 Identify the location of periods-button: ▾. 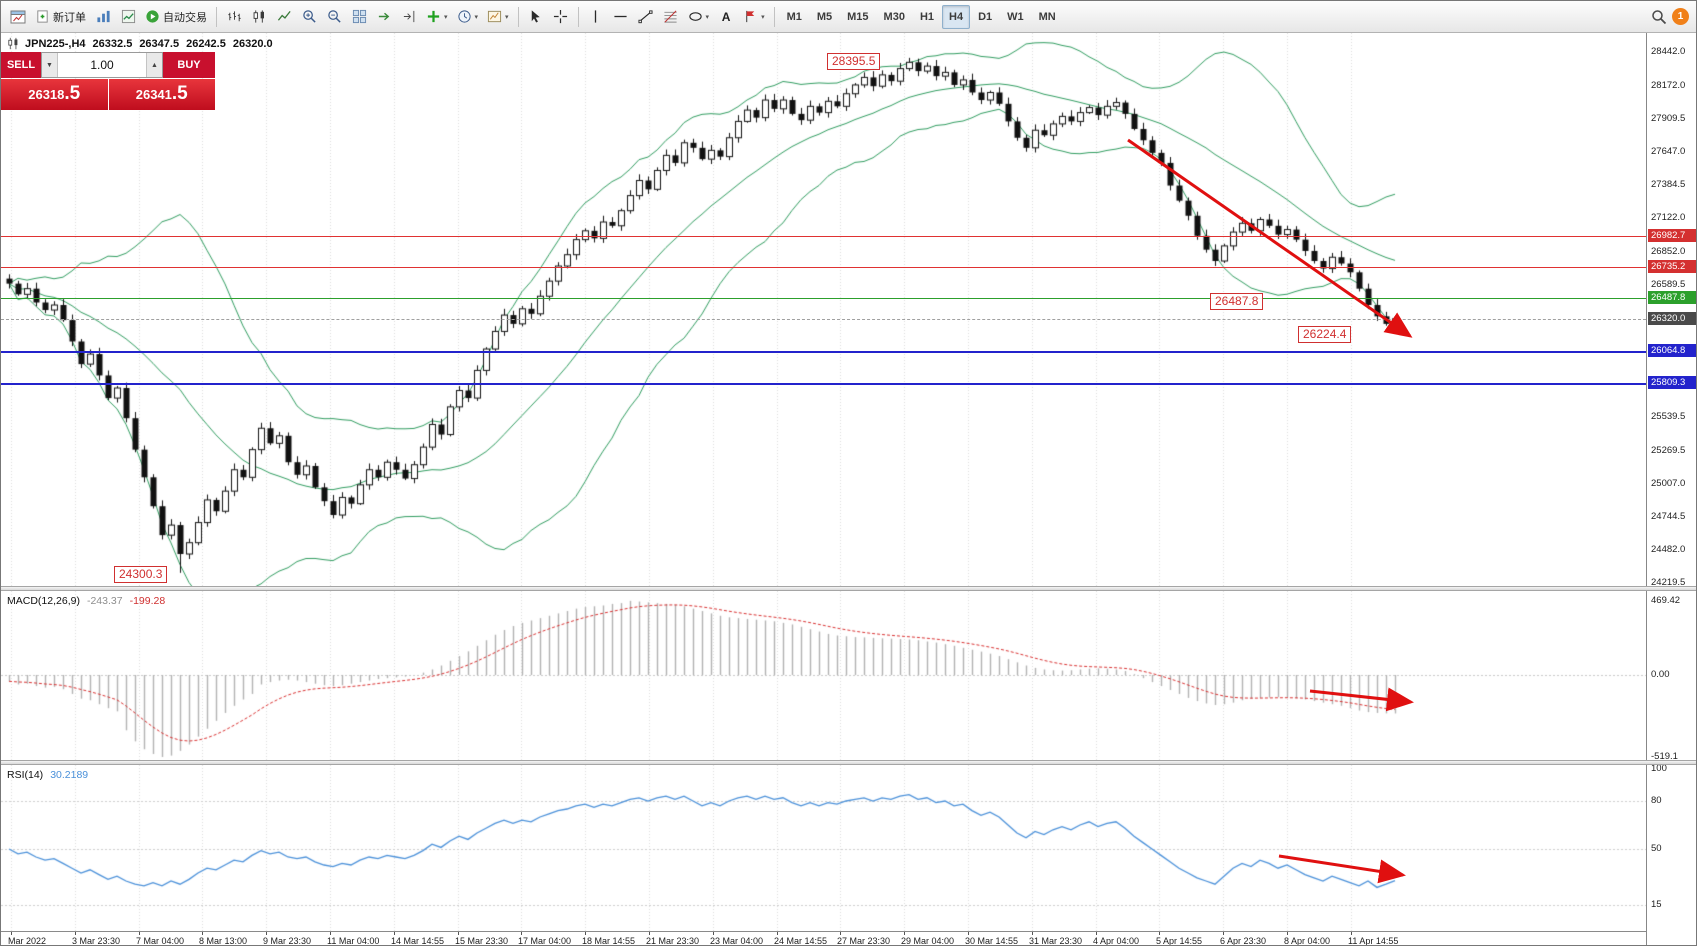
(468, 17).